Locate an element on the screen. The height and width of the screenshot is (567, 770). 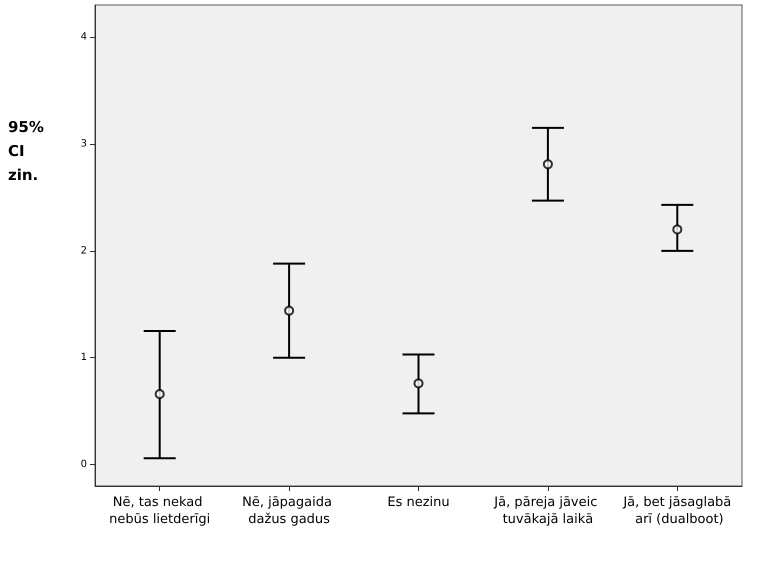
y-tick-label: 4 is located at coordinates (83, 37).